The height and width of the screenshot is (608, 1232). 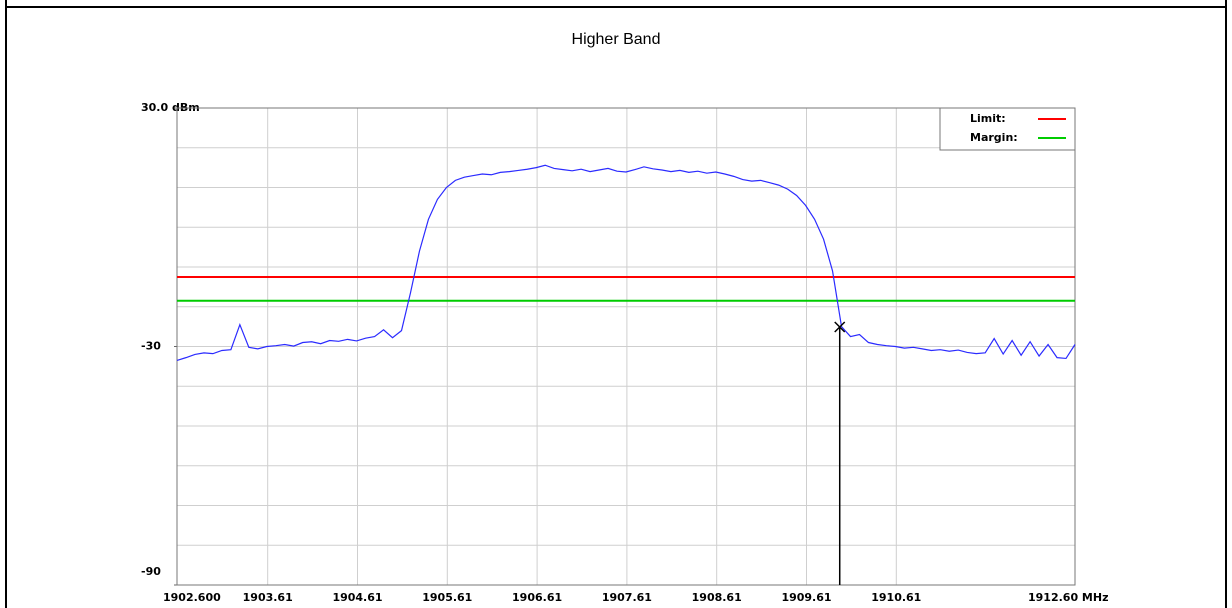 I want to click on marker, so click(x=840, y=327).